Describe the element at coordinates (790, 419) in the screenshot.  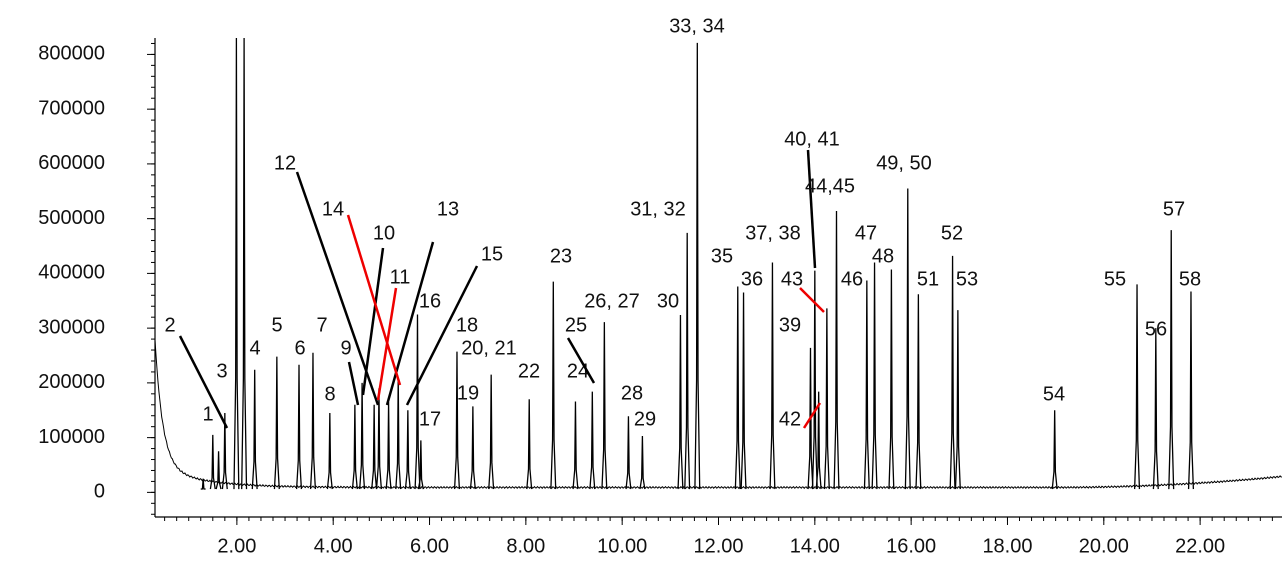
I see `peak-label: 42` at that location.